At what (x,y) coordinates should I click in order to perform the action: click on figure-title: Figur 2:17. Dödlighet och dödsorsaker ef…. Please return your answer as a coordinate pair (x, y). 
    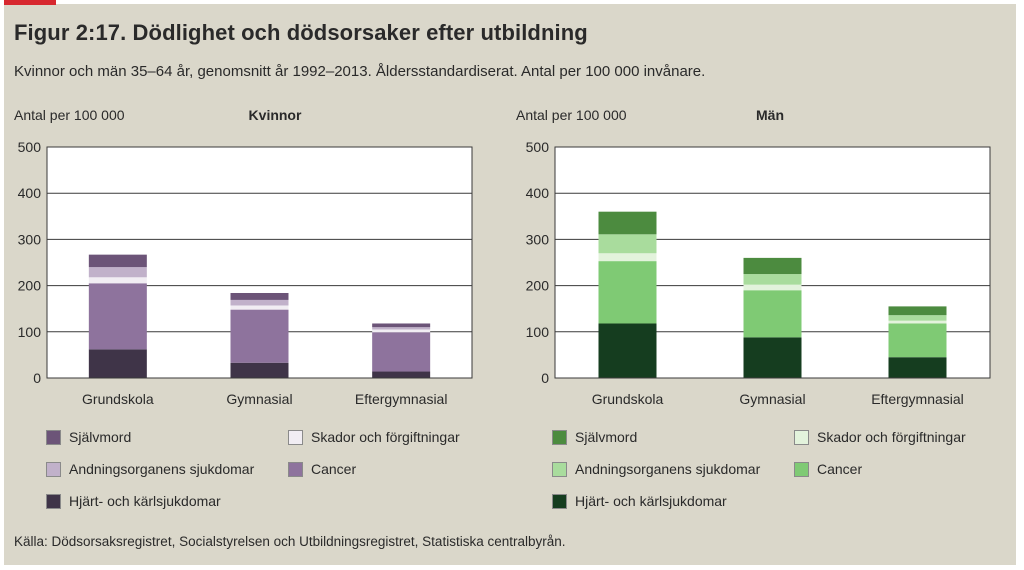
    Looking at the image, I should click on (301, 32).